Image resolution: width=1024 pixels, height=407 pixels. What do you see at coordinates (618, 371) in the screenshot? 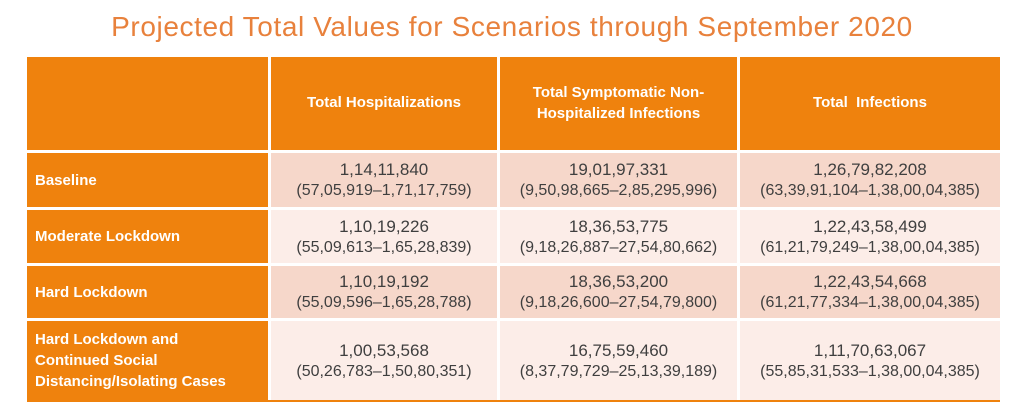
I see `cell-range: (8,37,79,729–25,13,39,189)` at bounding box center [618, 371].